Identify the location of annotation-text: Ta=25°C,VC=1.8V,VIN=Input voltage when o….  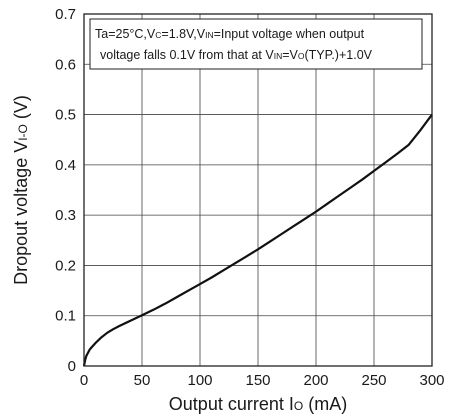
(230, 34).